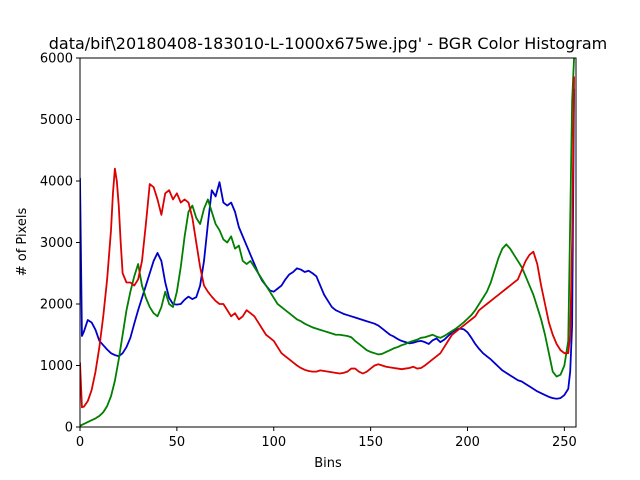  Describe the element at coordinates (564, 442) in the screenshot. I see `x-tick-label: 250` at that location.